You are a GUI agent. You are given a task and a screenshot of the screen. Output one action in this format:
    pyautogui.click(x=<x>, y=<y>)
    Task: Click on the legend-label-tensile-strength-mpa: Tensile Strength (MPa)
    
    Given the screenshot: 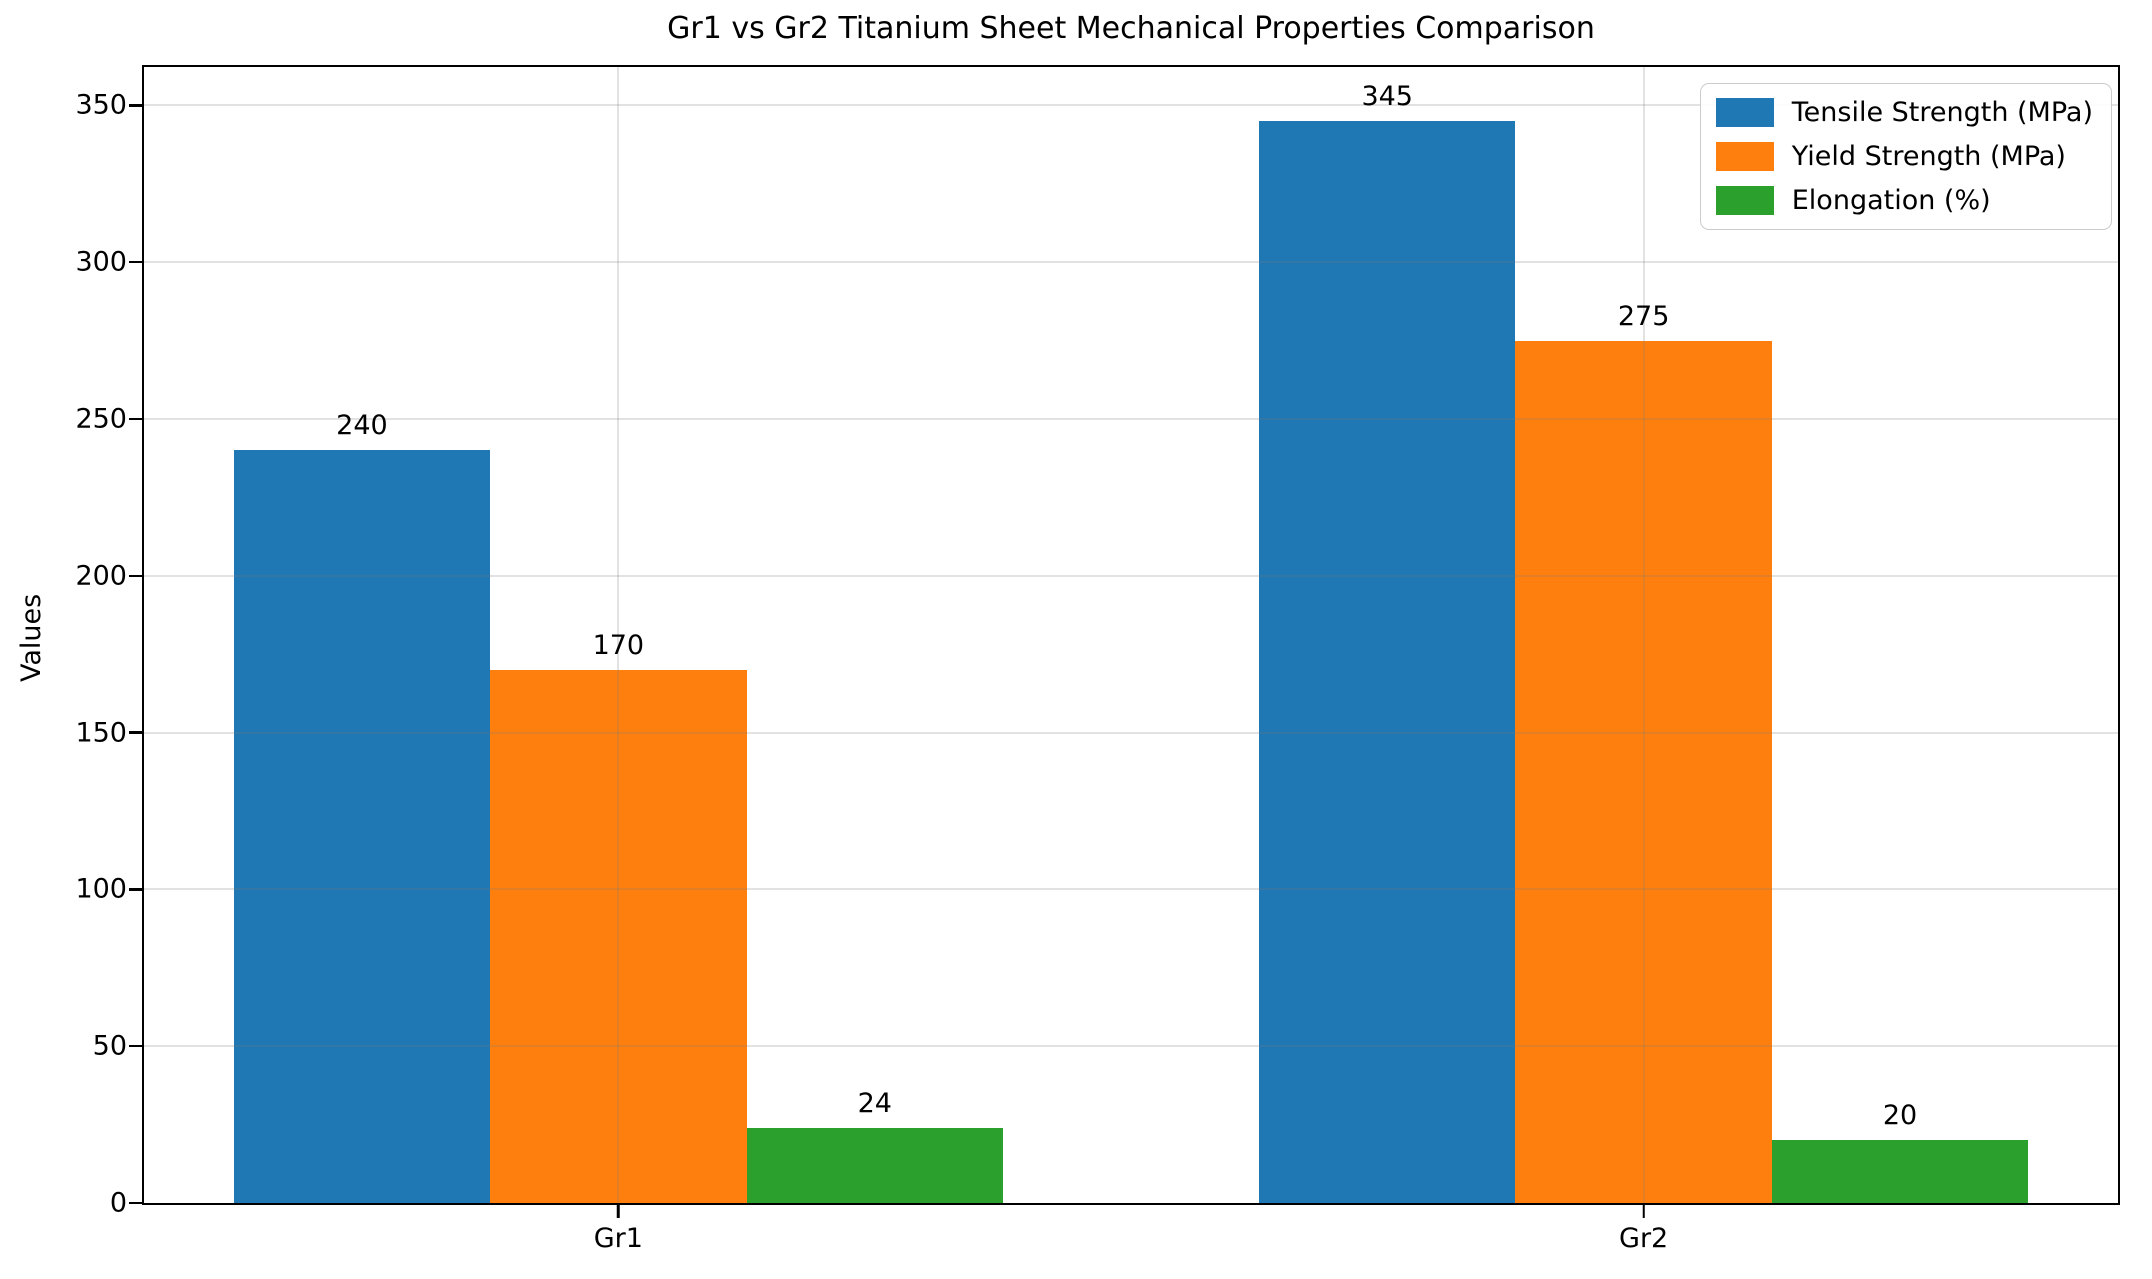 What is the action you would take?
    pyautogui.click(x=1942, y=112)
    